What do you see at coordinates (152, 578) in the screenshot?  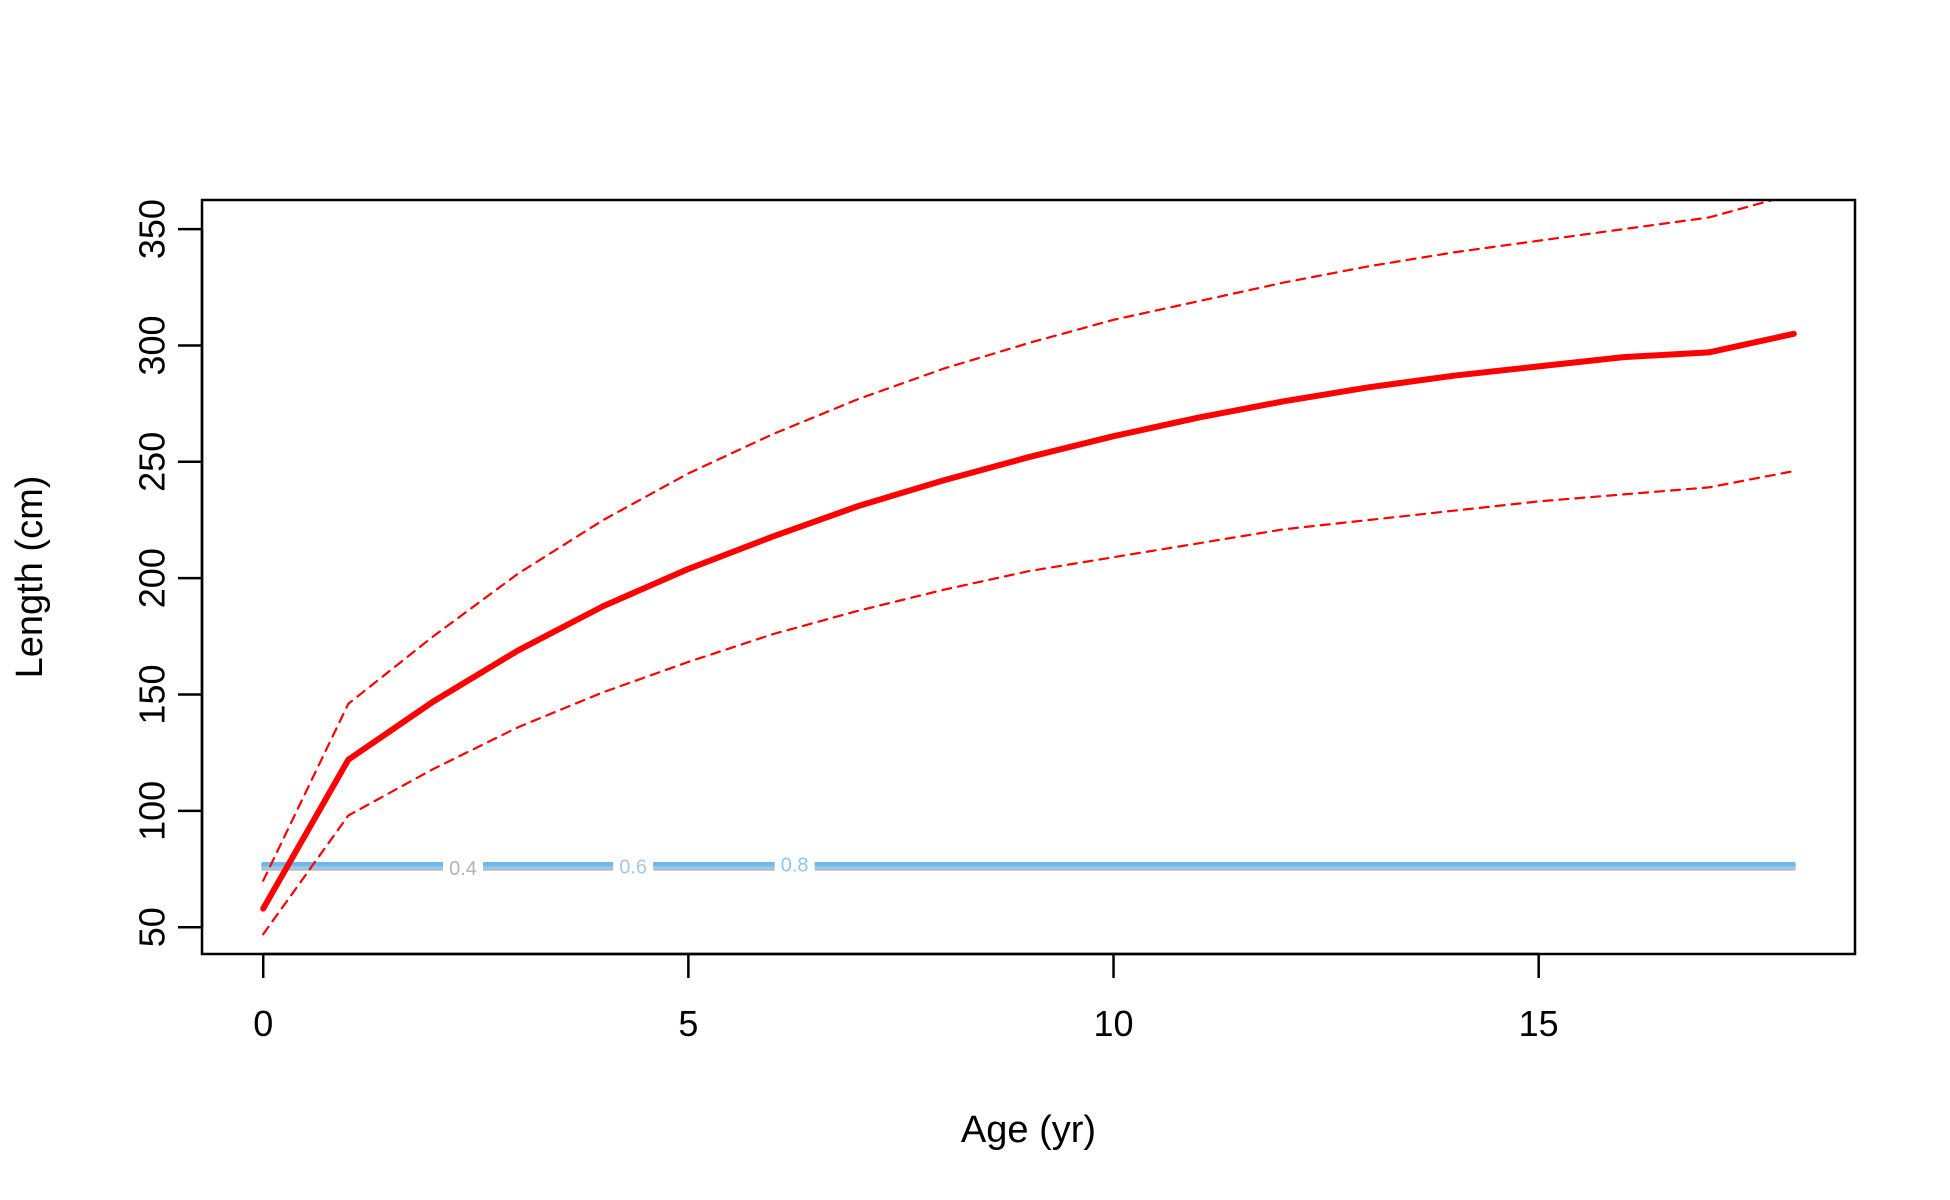 I see `y-tick-label-3: 200` at bounding box center [152, 578].